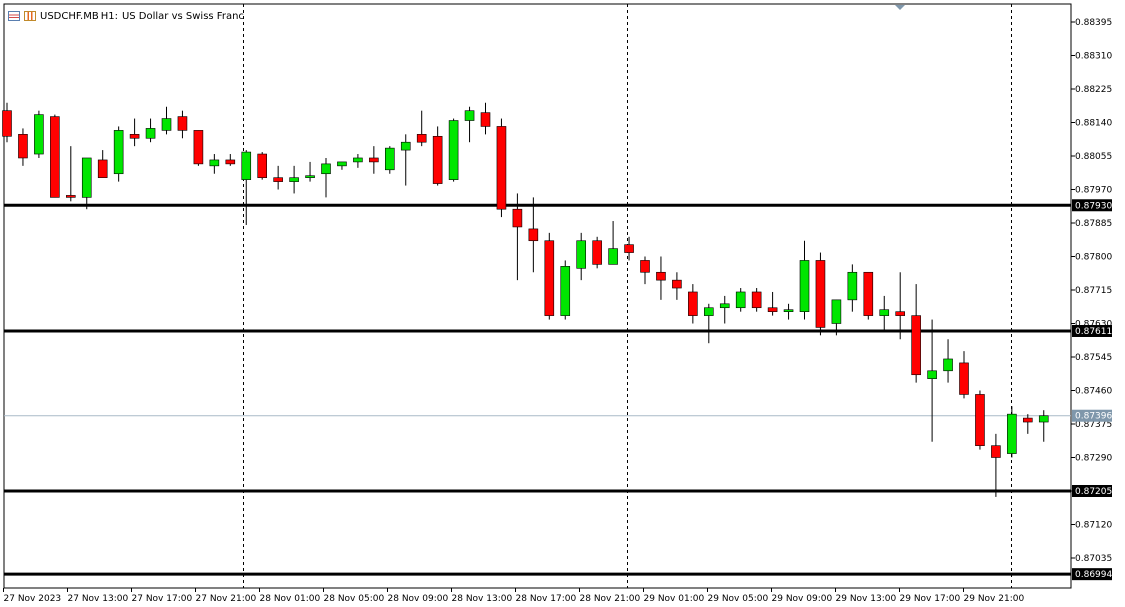 Image resolution: width=1125 pixels, height=607 pixels. What do you see at coordinates (126, 16) in the screenshot?
I see `chart-title-bar: USDCHF.MB H1: US Dollar vs Swiss Franc` at bounding box center [126, 16].